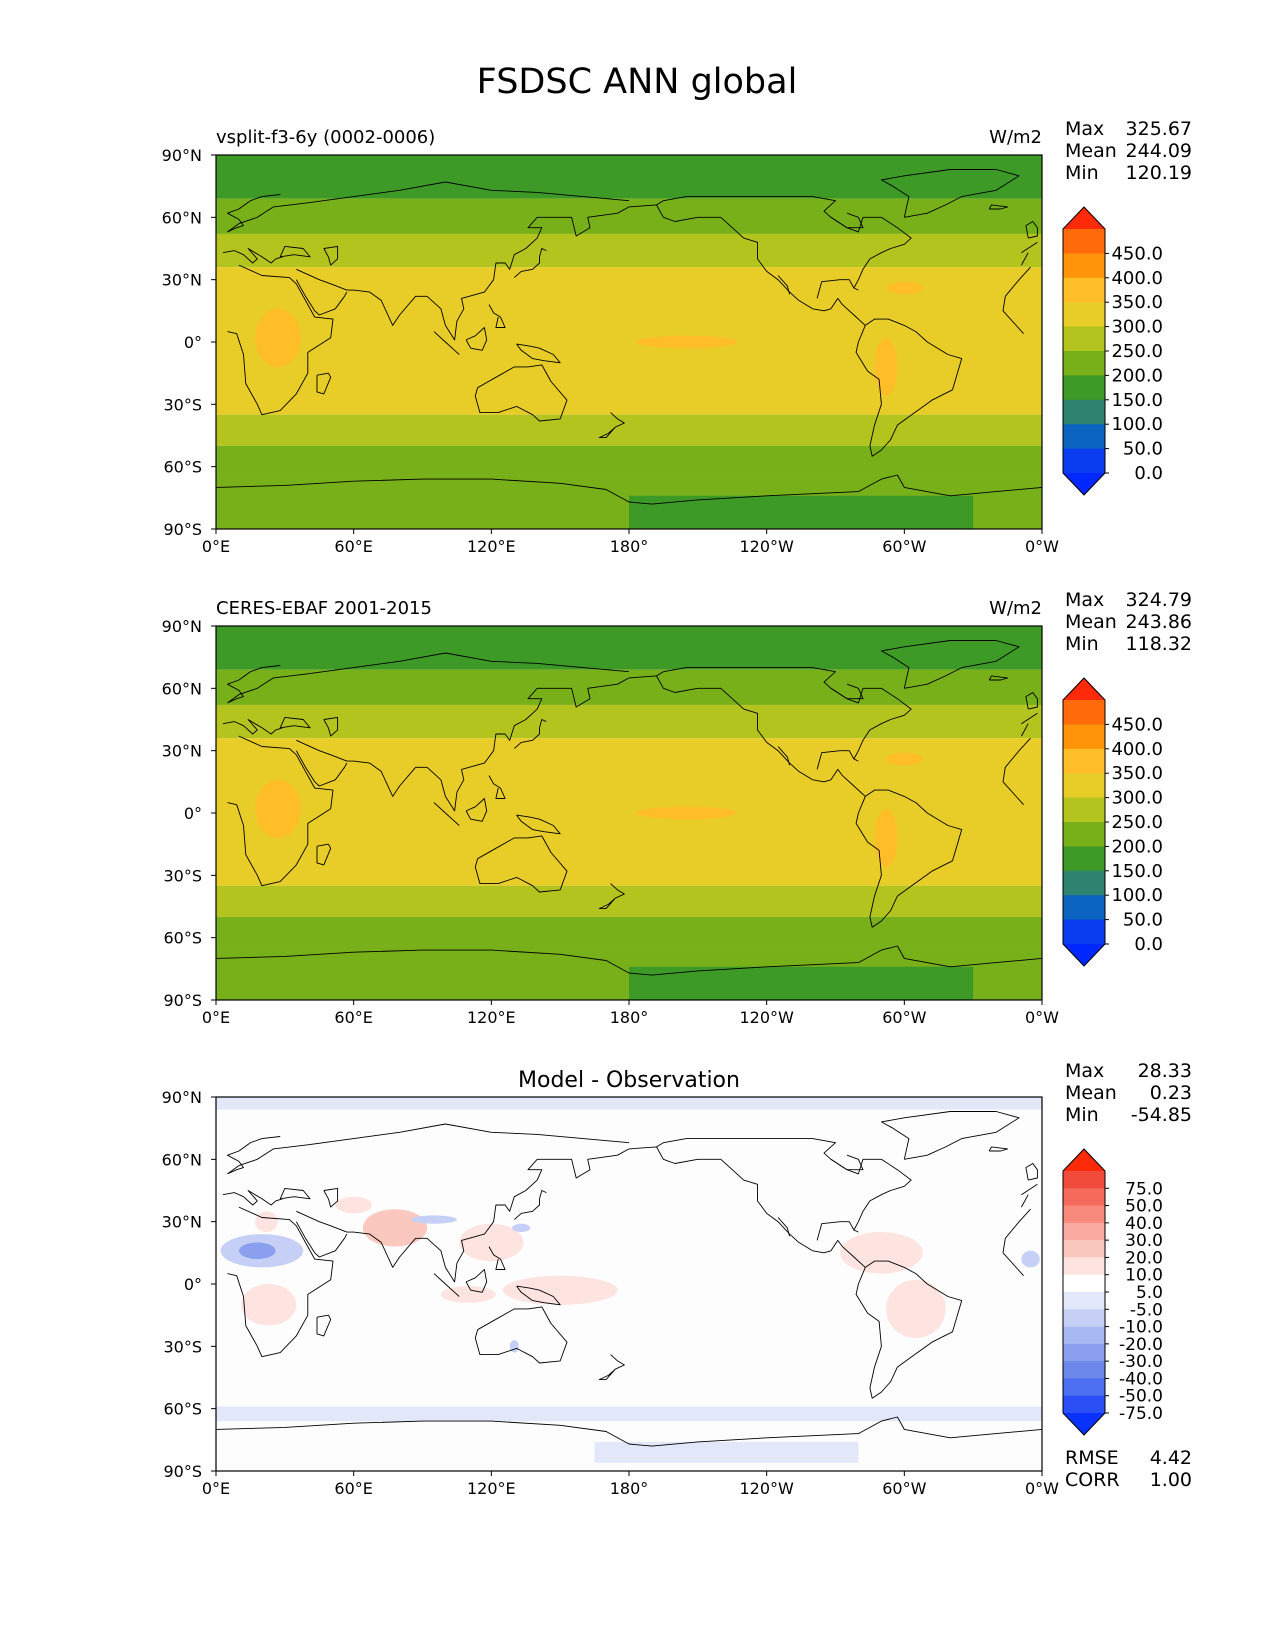  I want to click on colorbar-label: -50.0, so click(1141, 1397).